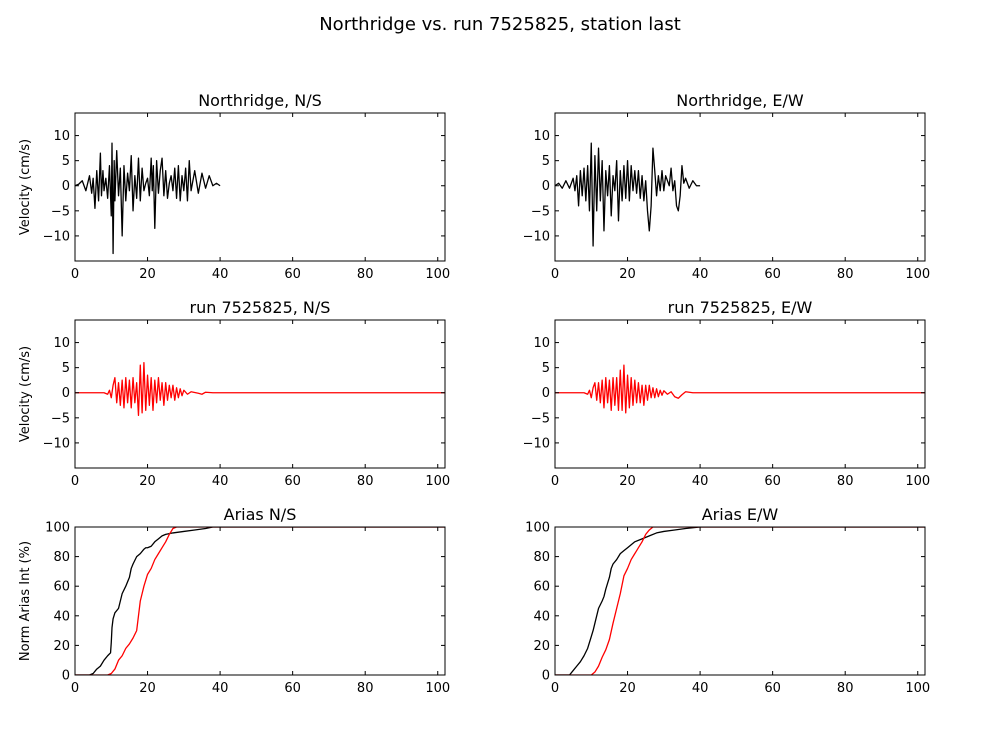 The width and height of the screenshot is (1000, 750). What do you see at coordinates (740, 307) in the screenshot?
I see `panel-title: run 7525825, E/W` at bounding box center [740, 307].